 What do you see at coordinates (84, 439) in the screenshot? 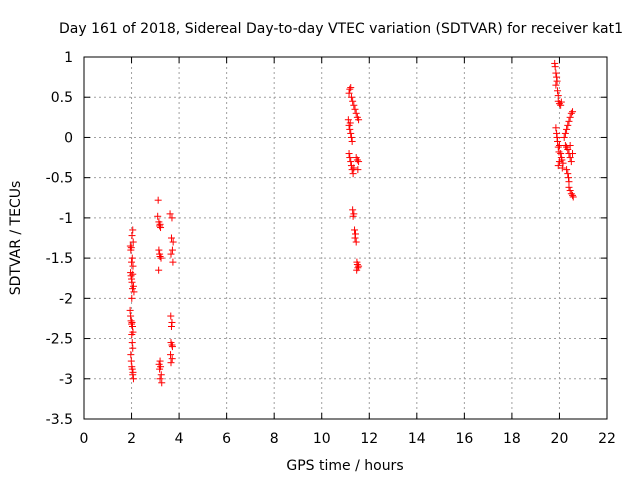
I see `x-tick-label: 0` at bounding box center [84, 439].